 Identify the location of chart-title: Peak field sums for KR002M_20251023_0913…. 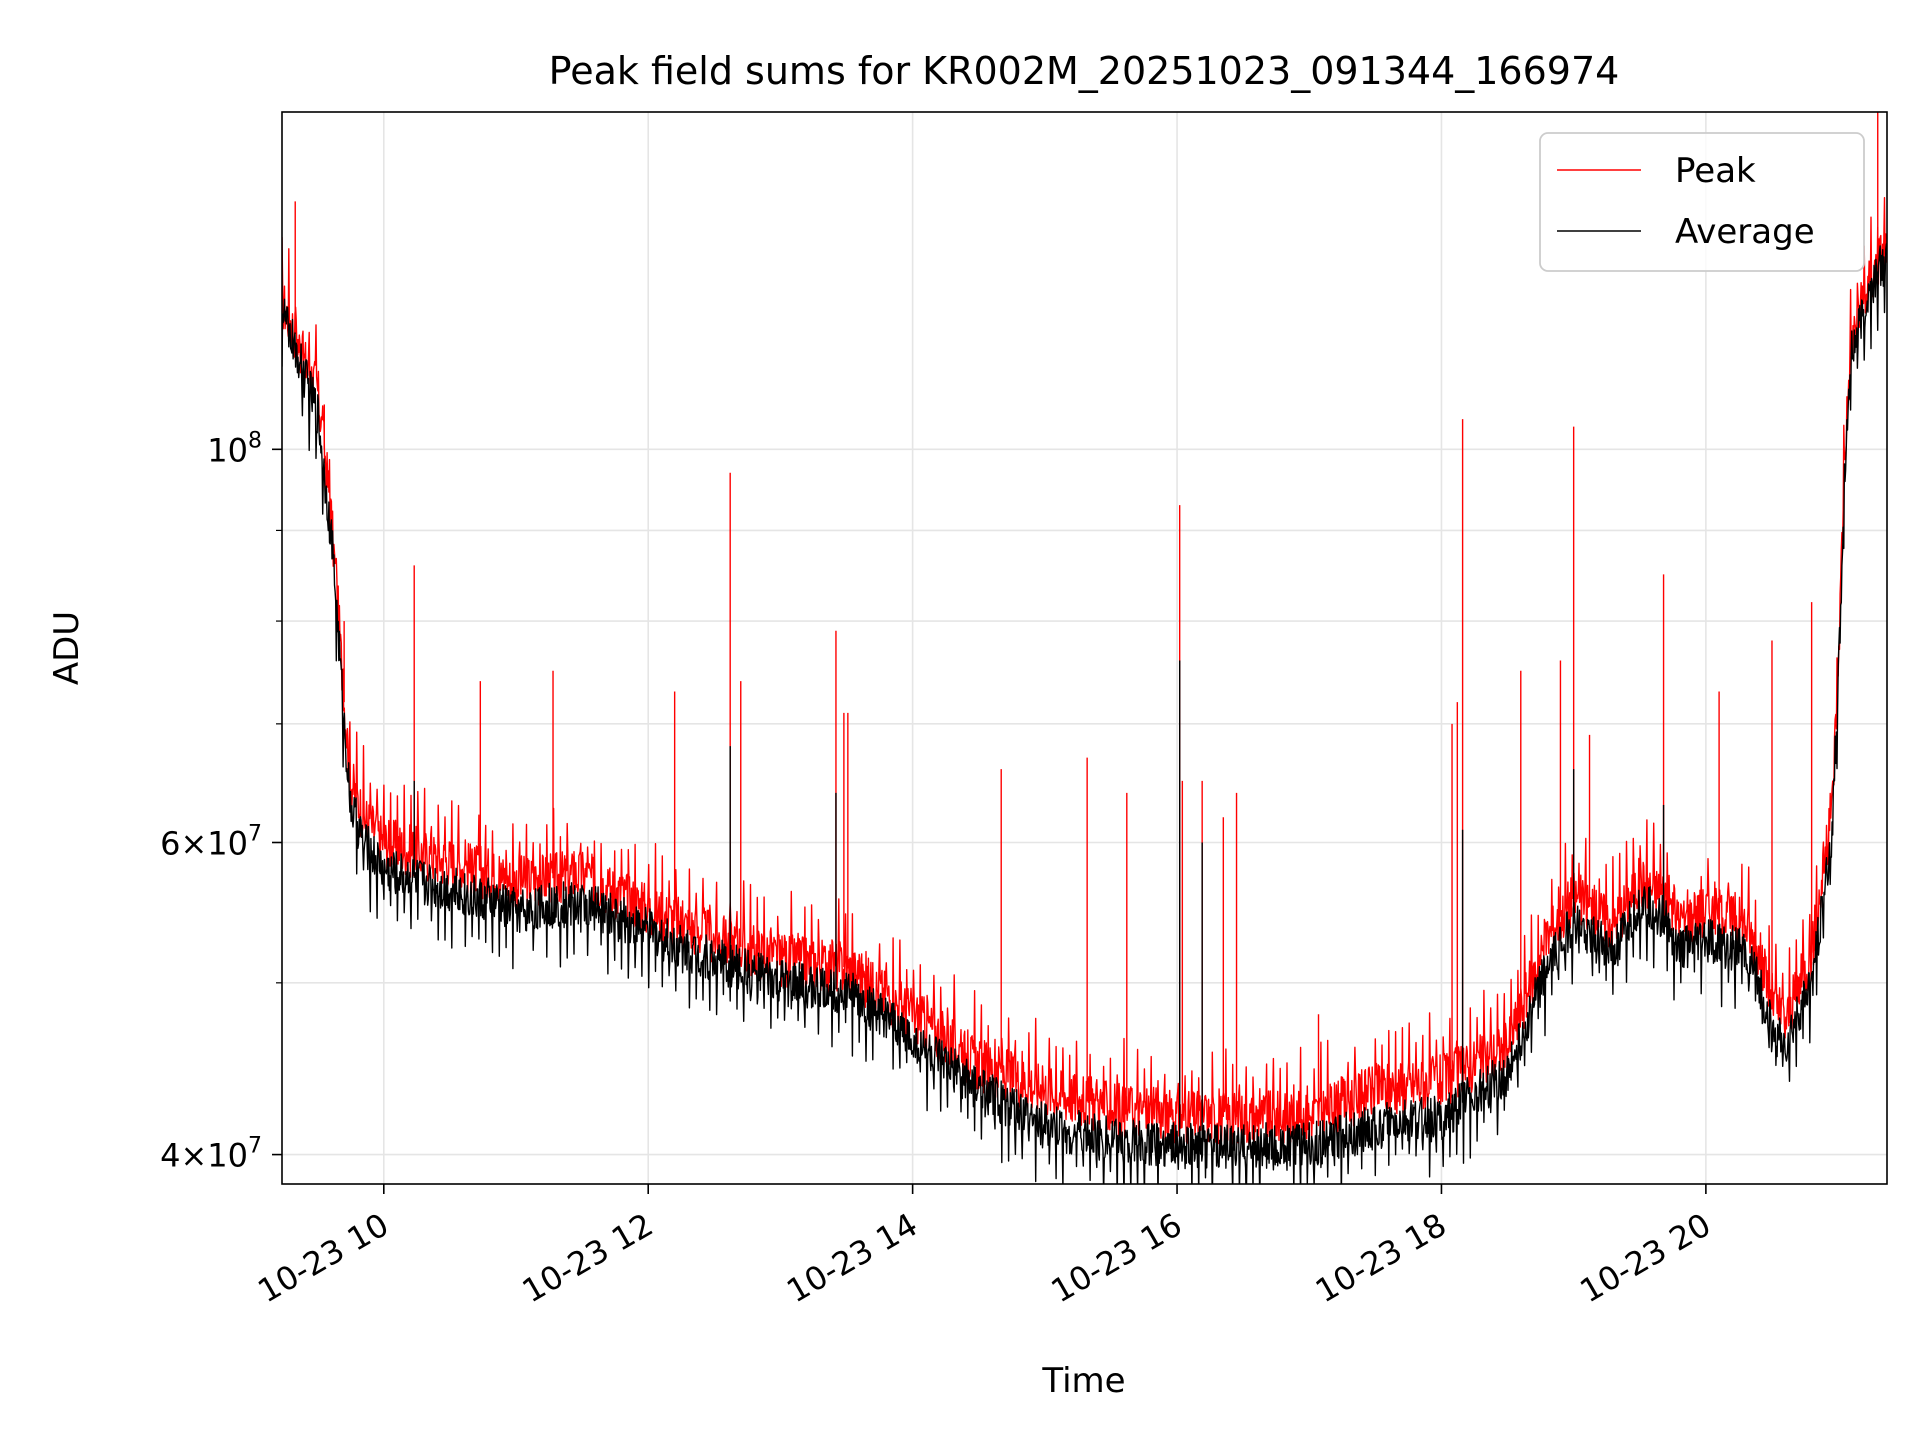
(1084, 71).